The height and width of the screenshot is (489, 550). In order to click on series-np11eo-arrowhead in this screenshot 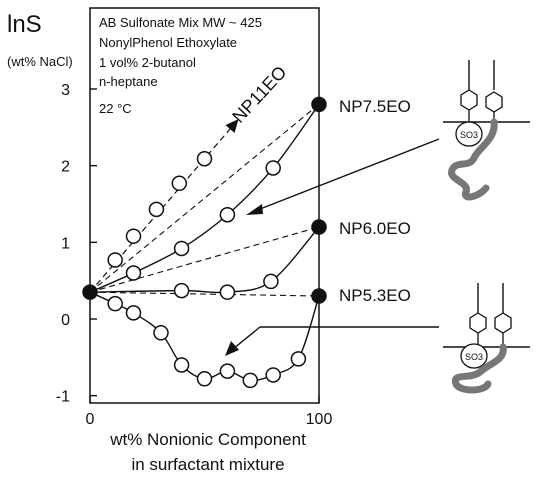, I will do `click(232, 126)`.